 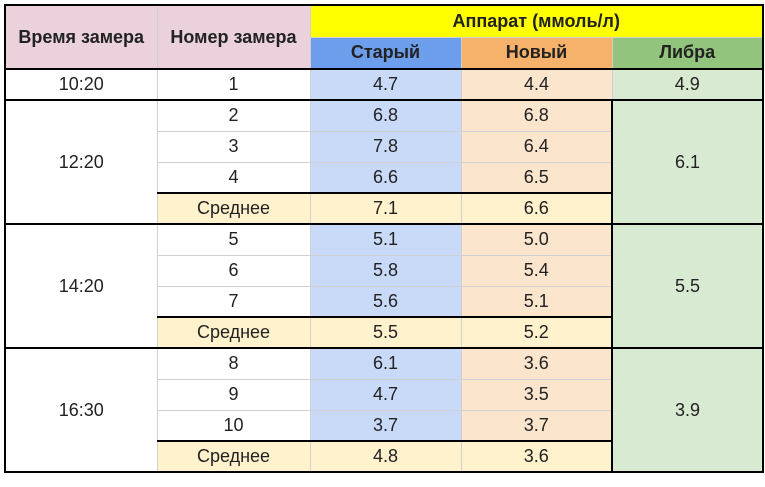 I want to click on old-cell: 3.7, so click(x=385, y=425).